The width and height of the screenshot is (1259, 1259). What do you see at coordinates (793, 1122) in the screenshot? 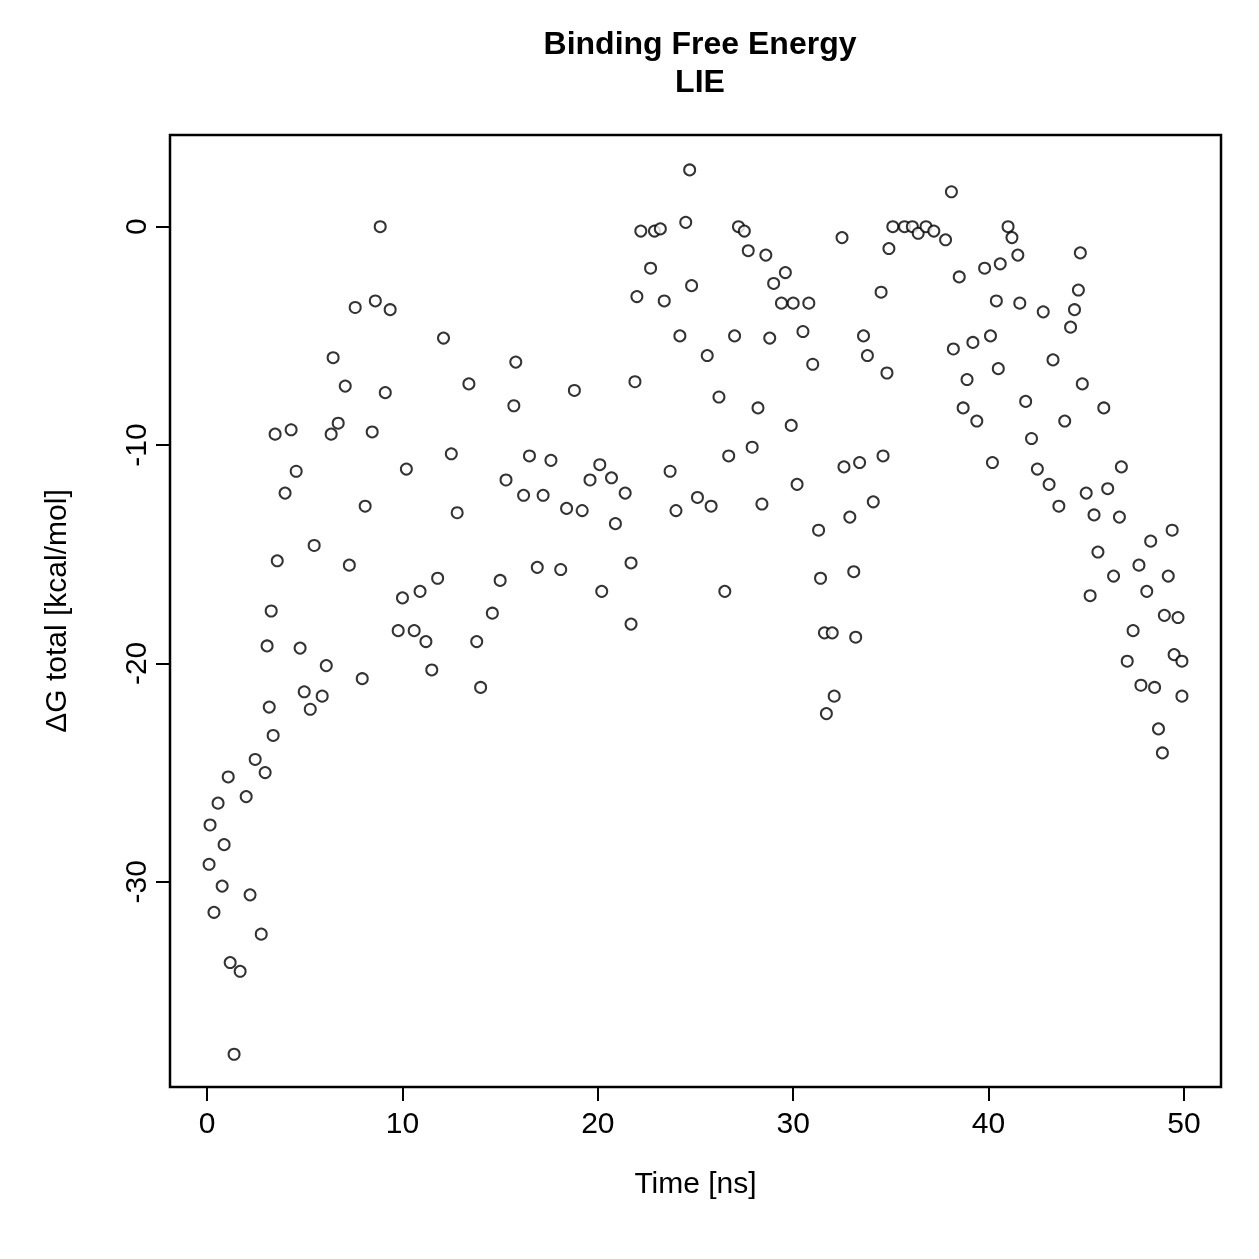
I see `x-tick-label: 30` at bounding box center [793, 1122].